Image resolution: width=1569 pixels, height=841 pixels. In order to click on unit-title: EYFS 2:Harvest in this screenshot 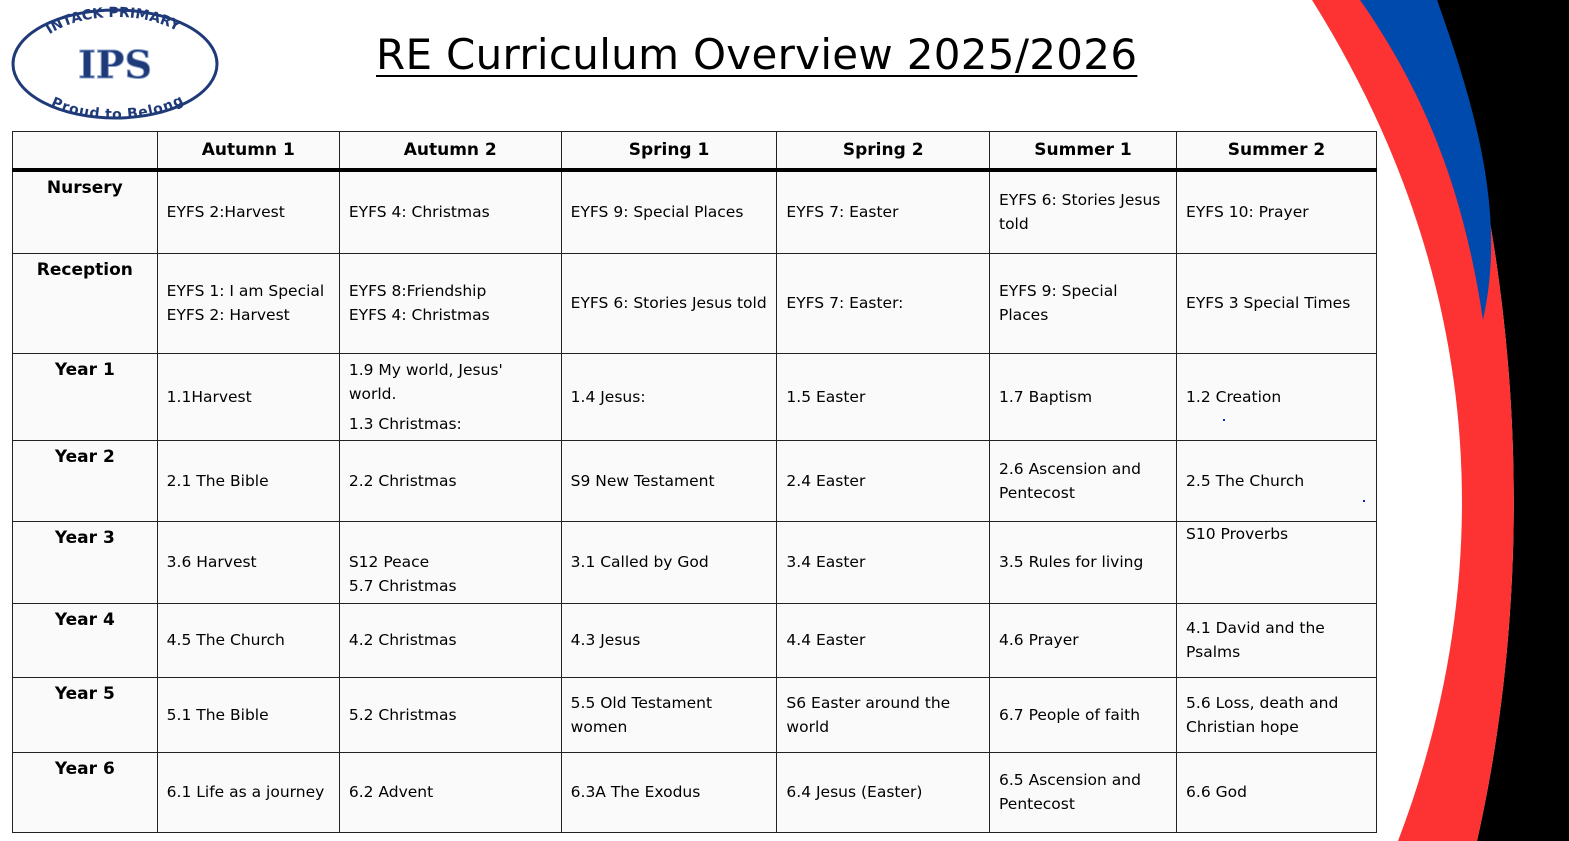, I will do `click(225, 212)`.